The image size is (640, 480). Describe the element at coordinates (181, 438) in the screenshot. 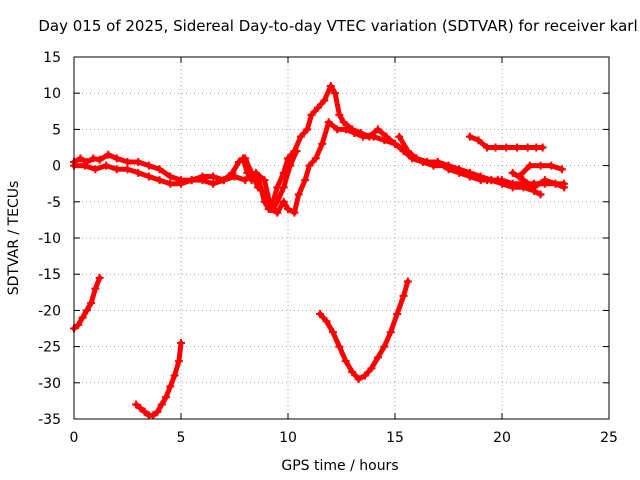

I see `x-tick-label: 5` at that location.